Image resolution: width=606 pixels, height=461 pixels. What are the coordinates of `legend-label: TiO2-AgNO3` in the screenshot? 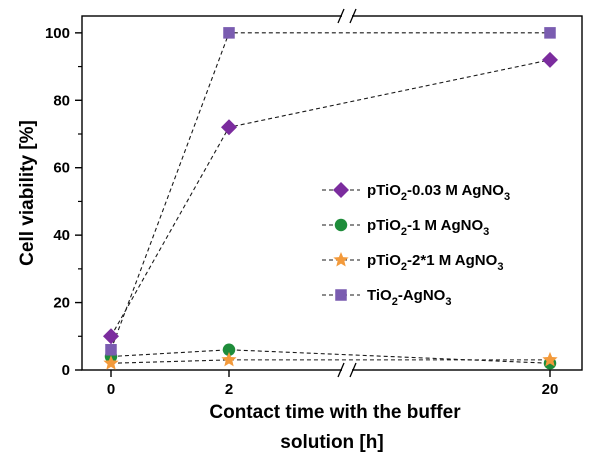 It's located at (409, 297).